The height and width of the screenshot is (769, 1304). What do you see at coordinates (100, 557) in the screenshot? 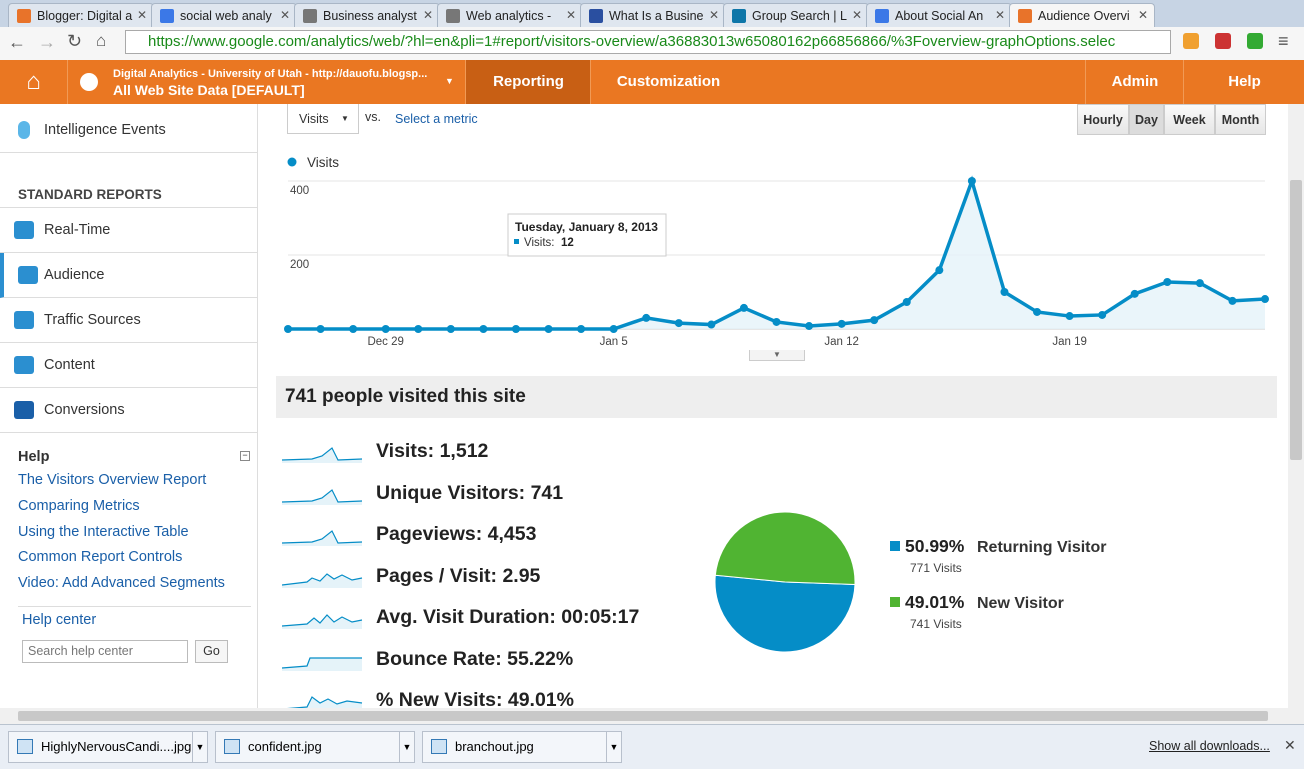
I see `help-link: Common Report Controls` at bounding box center [100, 557].